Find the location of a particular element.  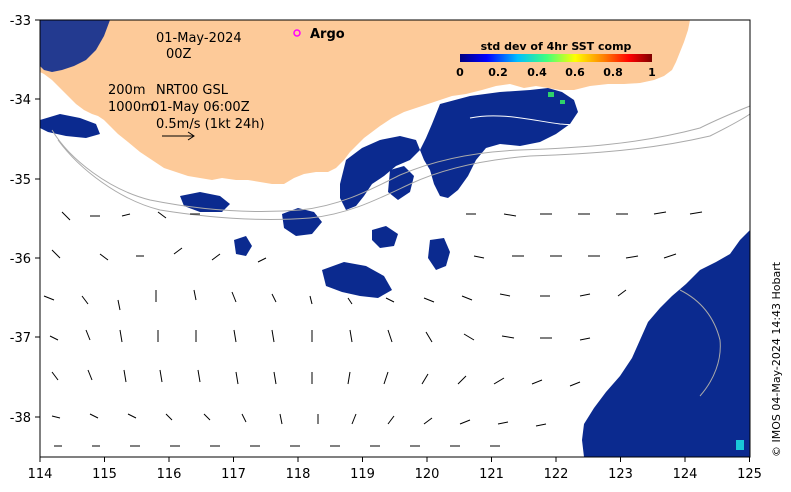

y-tick-minus34: -34 is located at coordinates (20, 100).